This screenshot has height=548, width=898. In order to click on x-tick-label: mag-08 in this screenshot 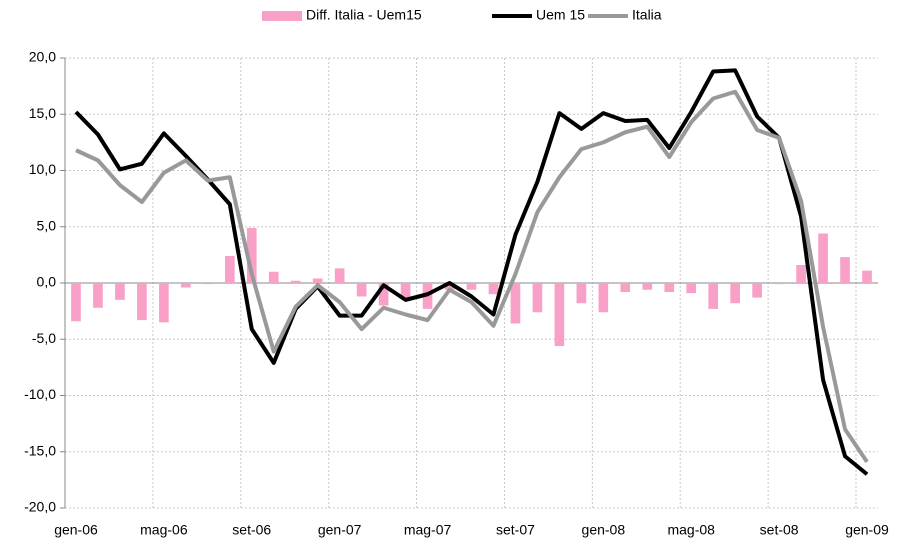, I will do `click(691, 530)`.